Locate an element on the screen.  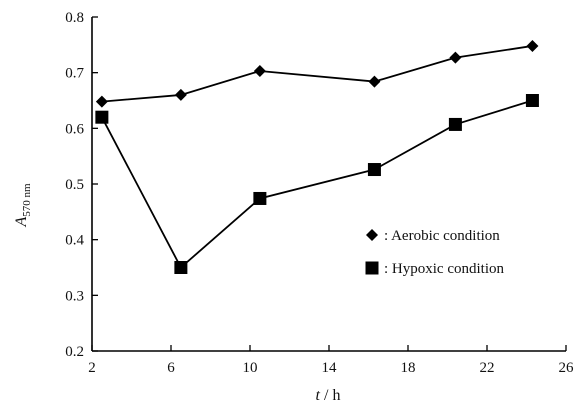
legend-label: : Hypoxic condition is located at coordinates (444, 269).